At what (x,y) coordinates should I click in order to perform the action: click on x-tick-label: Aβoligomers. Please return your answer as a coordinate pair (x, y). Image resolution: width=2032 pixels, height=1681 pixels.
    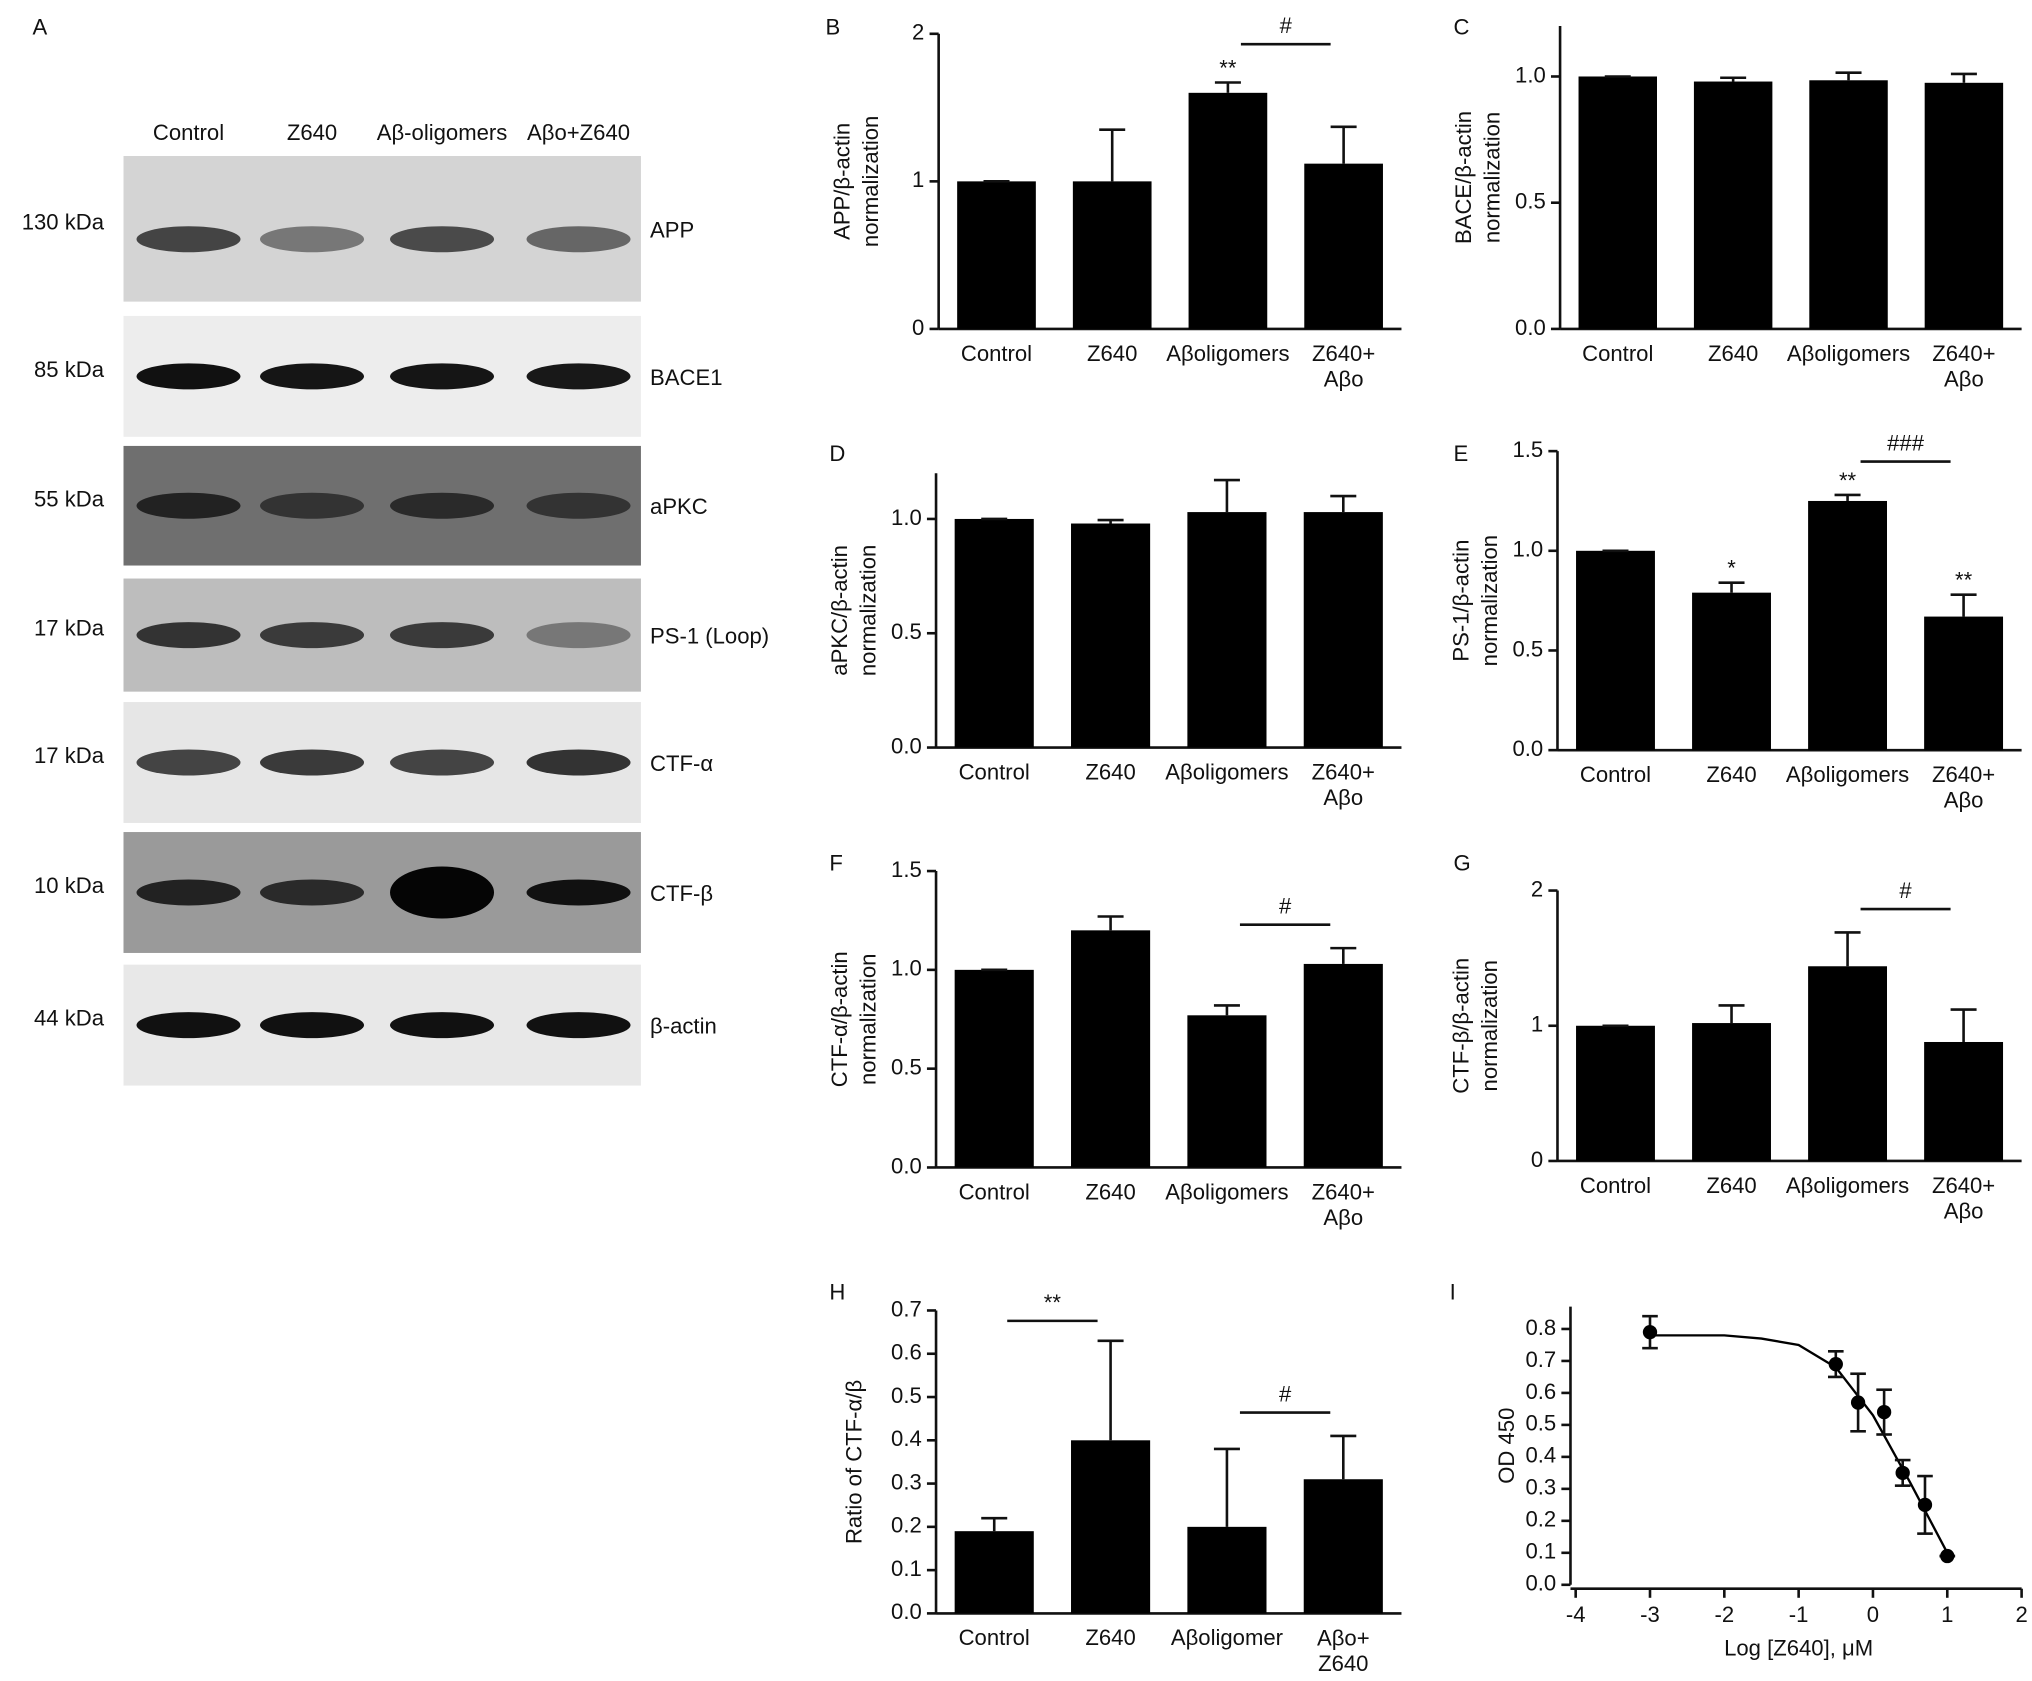
    Looking at the image, I should click on (1848, 353).